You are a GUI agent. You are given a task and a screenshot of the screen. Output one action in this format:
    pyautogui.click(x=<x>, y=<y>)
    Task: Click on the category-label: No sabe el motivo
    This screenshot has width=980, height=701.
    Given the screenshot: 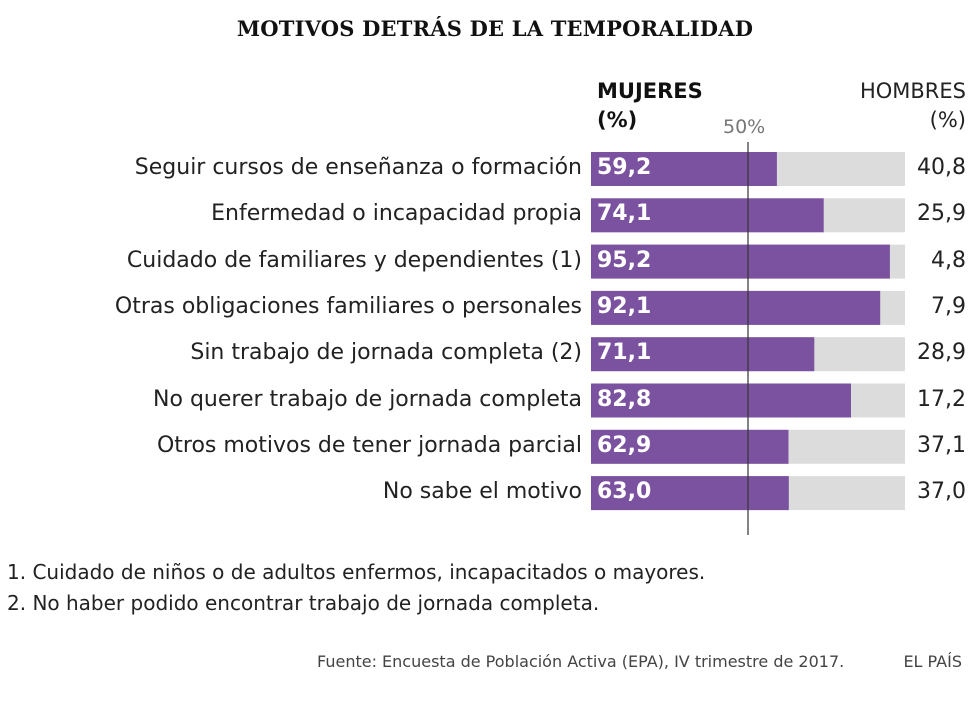 What is the action you would take?
    pyautogui.click(x=482, y=492)
    